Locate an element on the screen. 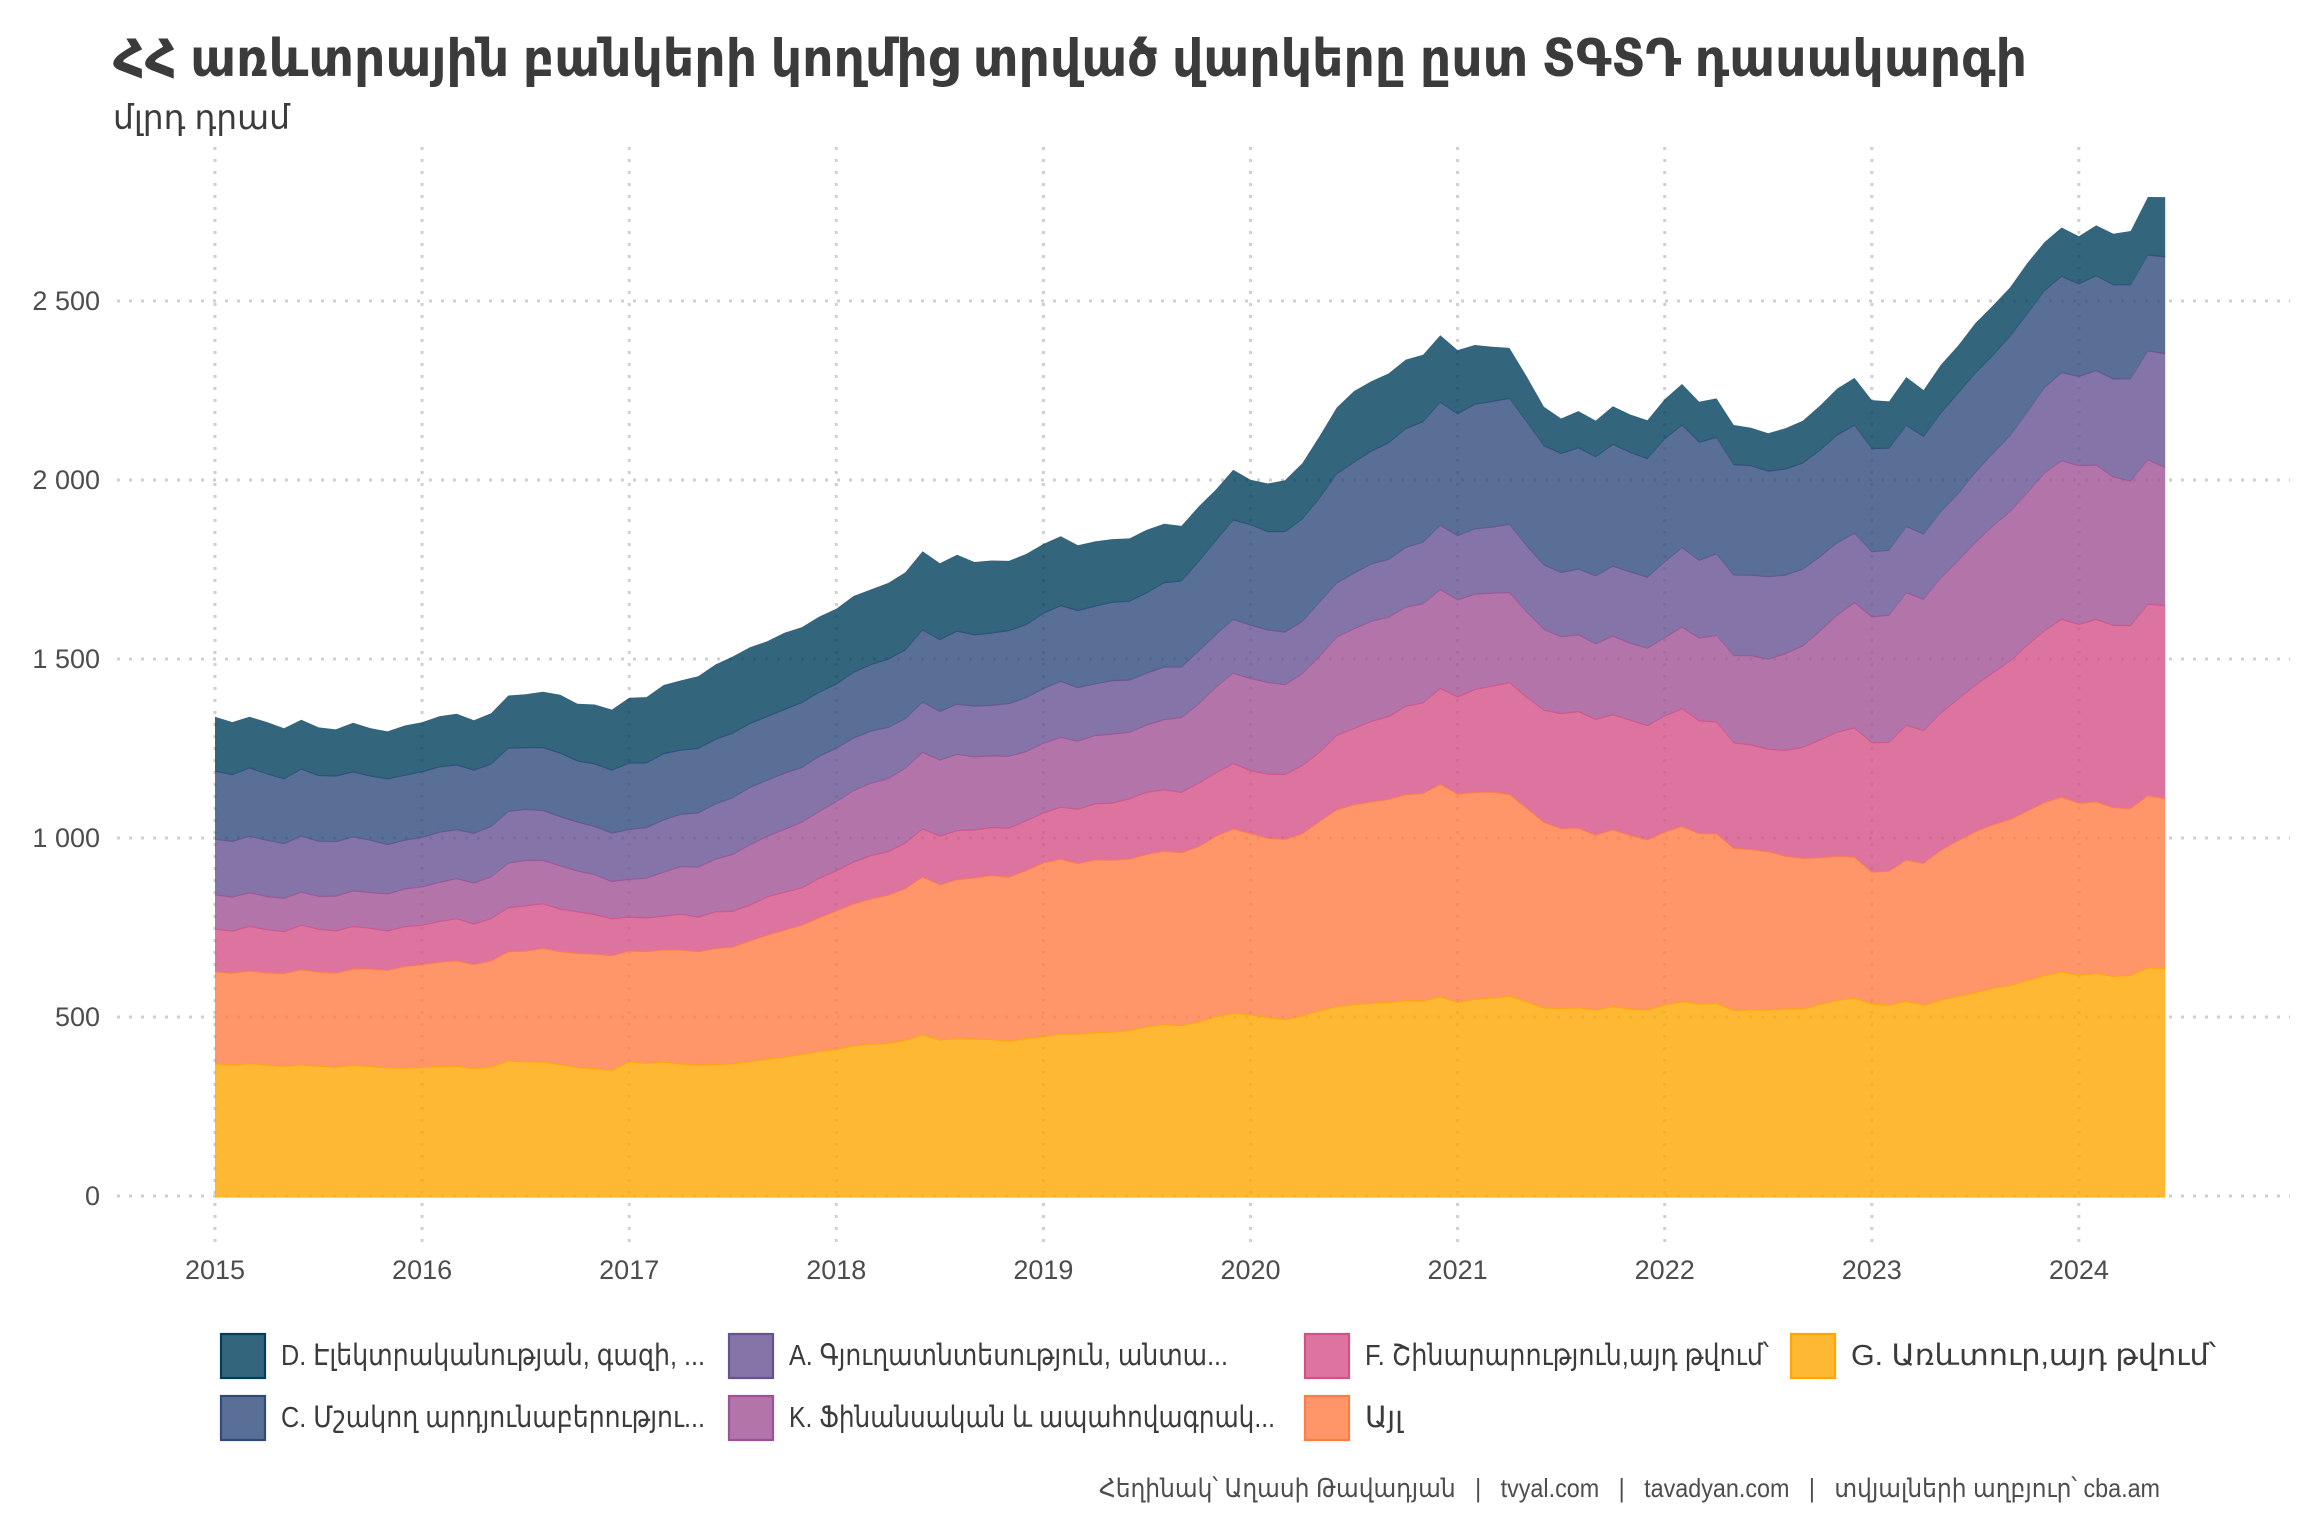 This screenshot has height=1536, width=2304. svg-text: 2 500 is located at coordinates (66, 301).